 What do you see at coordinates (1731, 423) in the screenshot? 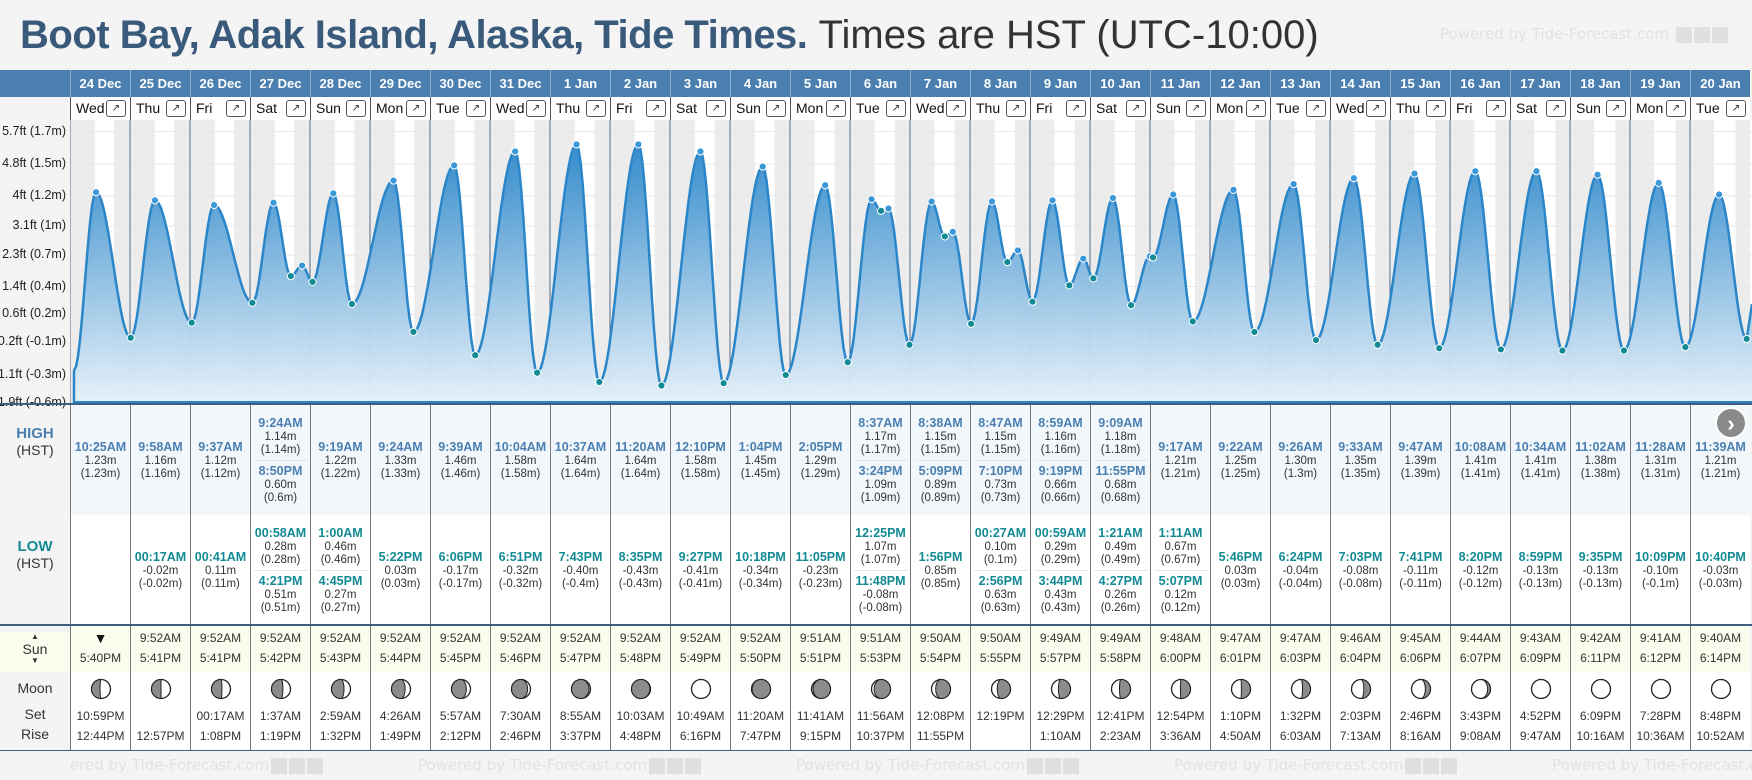
I see `next-days-button: ›` at bounding box center [1731, 423].